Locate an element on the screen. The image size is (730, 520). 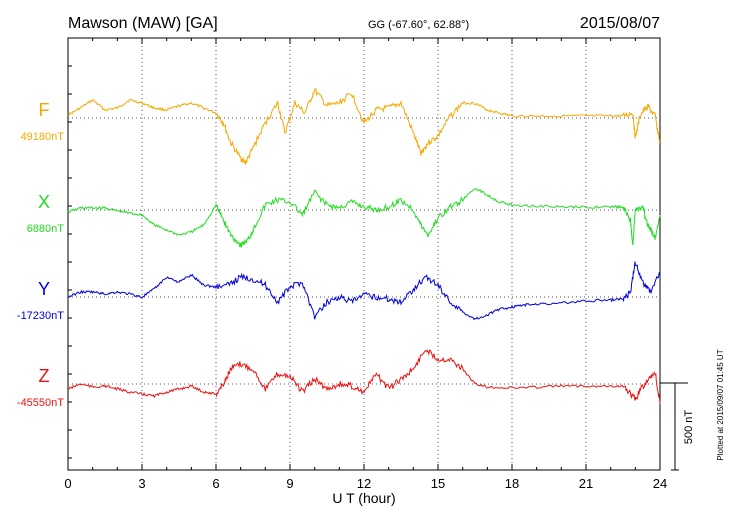
series-line-f is located at coordinates (364, 126).